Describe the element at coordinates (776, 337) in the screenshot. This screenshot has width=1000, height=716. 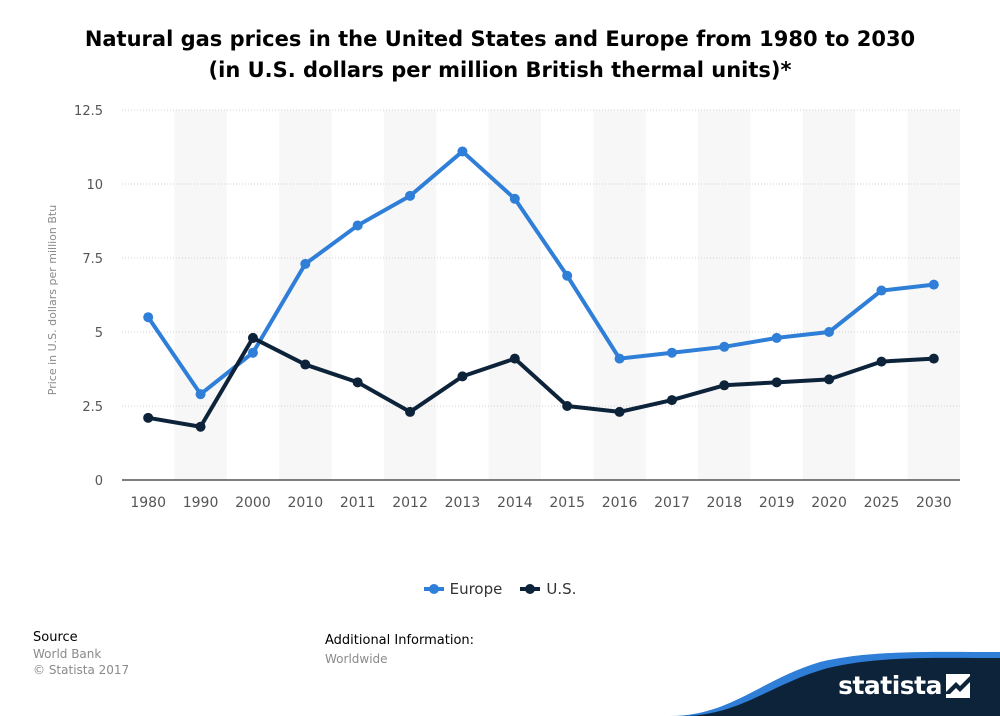
I see `data-point-europe-2019` at that location.